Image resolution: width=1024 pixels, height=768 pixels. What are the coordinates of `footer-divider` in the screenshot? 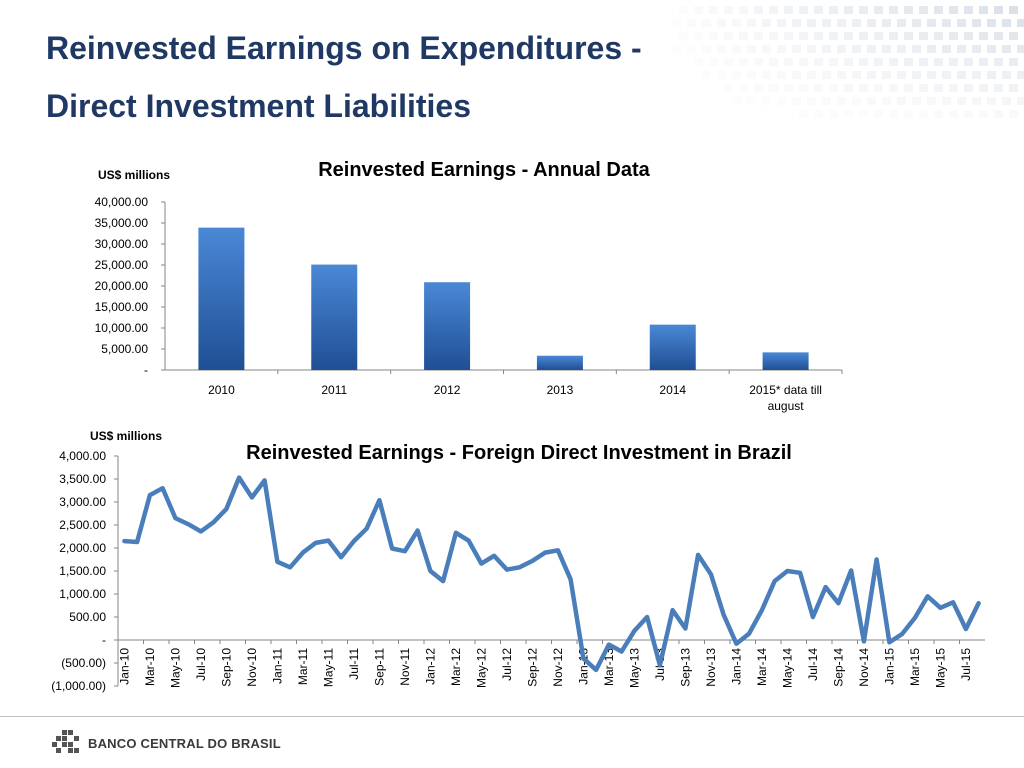 It's located at (512, 716).